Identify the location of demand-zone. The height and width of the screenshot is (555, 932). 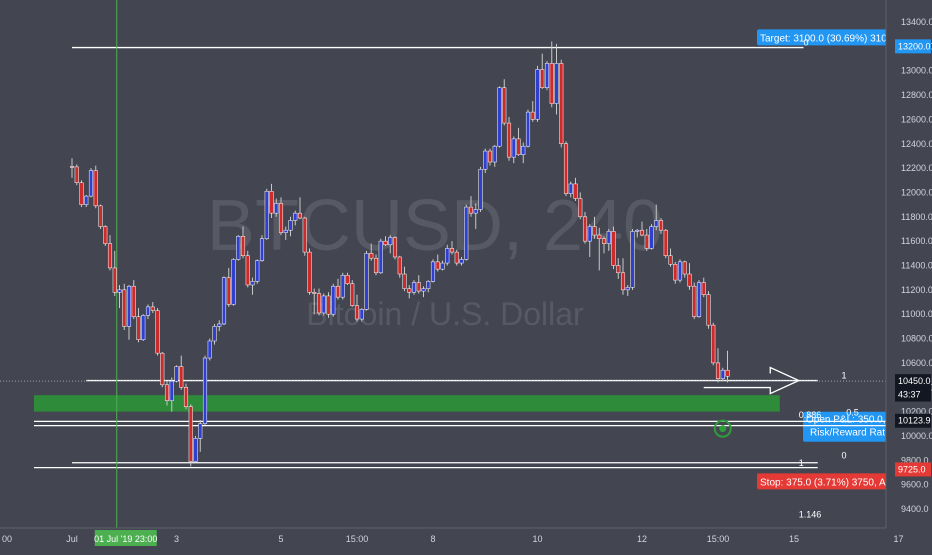
(407, 403).